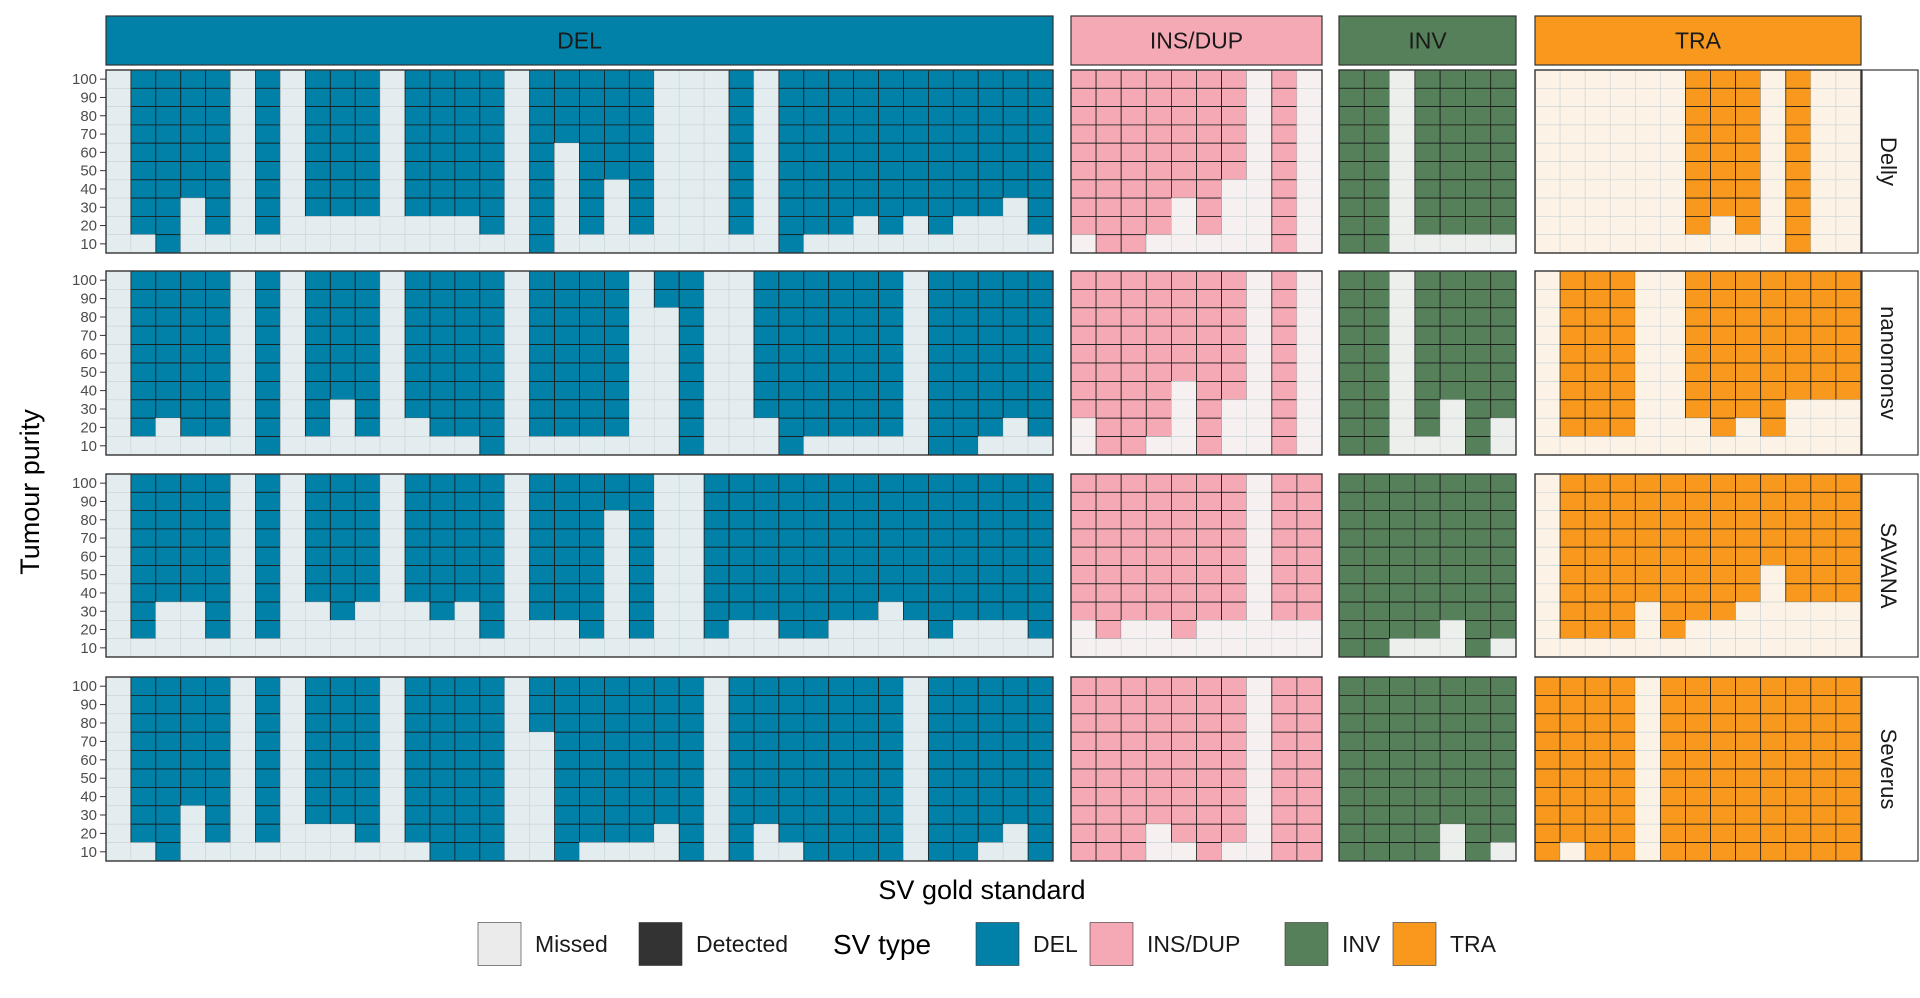 The width and height of the screenshot is (1920, 998). Describe the element at coordinates (1427, 363) in the screenshot. I see `panel-border` at that location.